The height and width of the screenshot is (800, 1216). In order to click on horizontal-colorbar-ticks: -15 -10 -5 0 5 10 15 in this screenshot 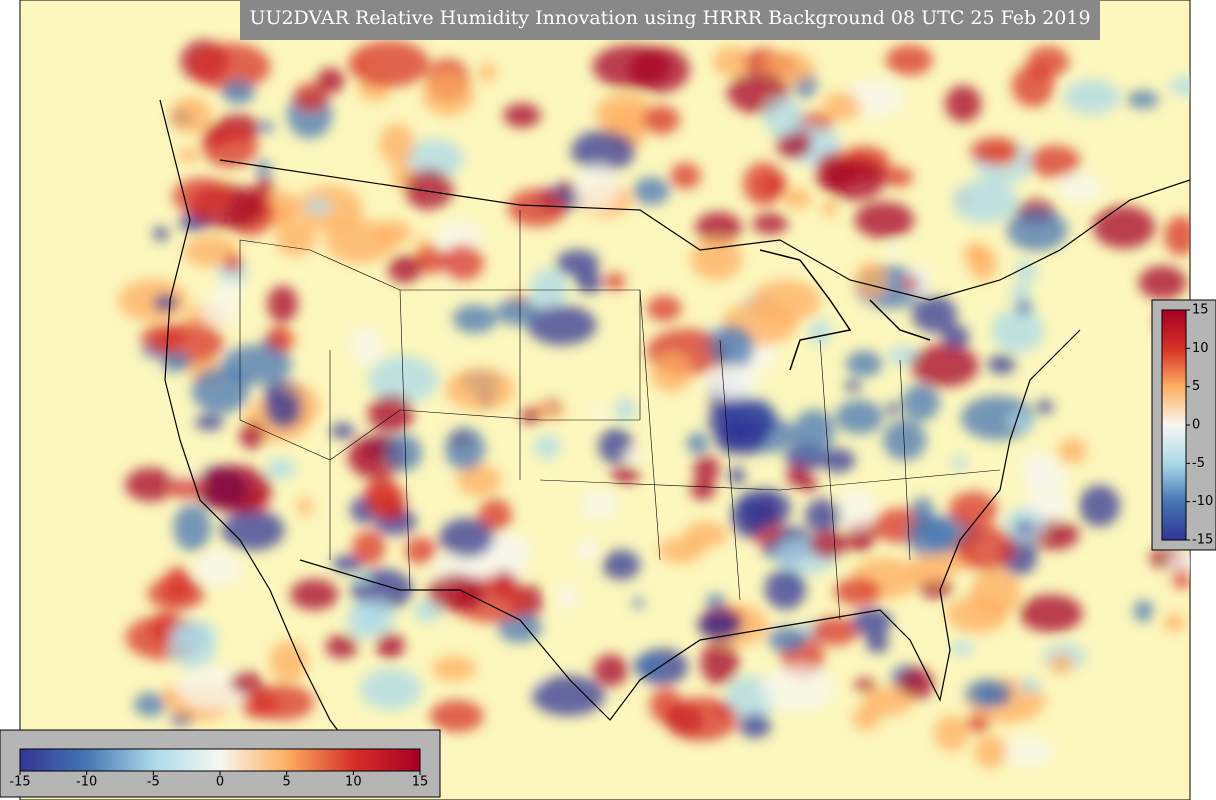, I will do `click(218, 780)`.